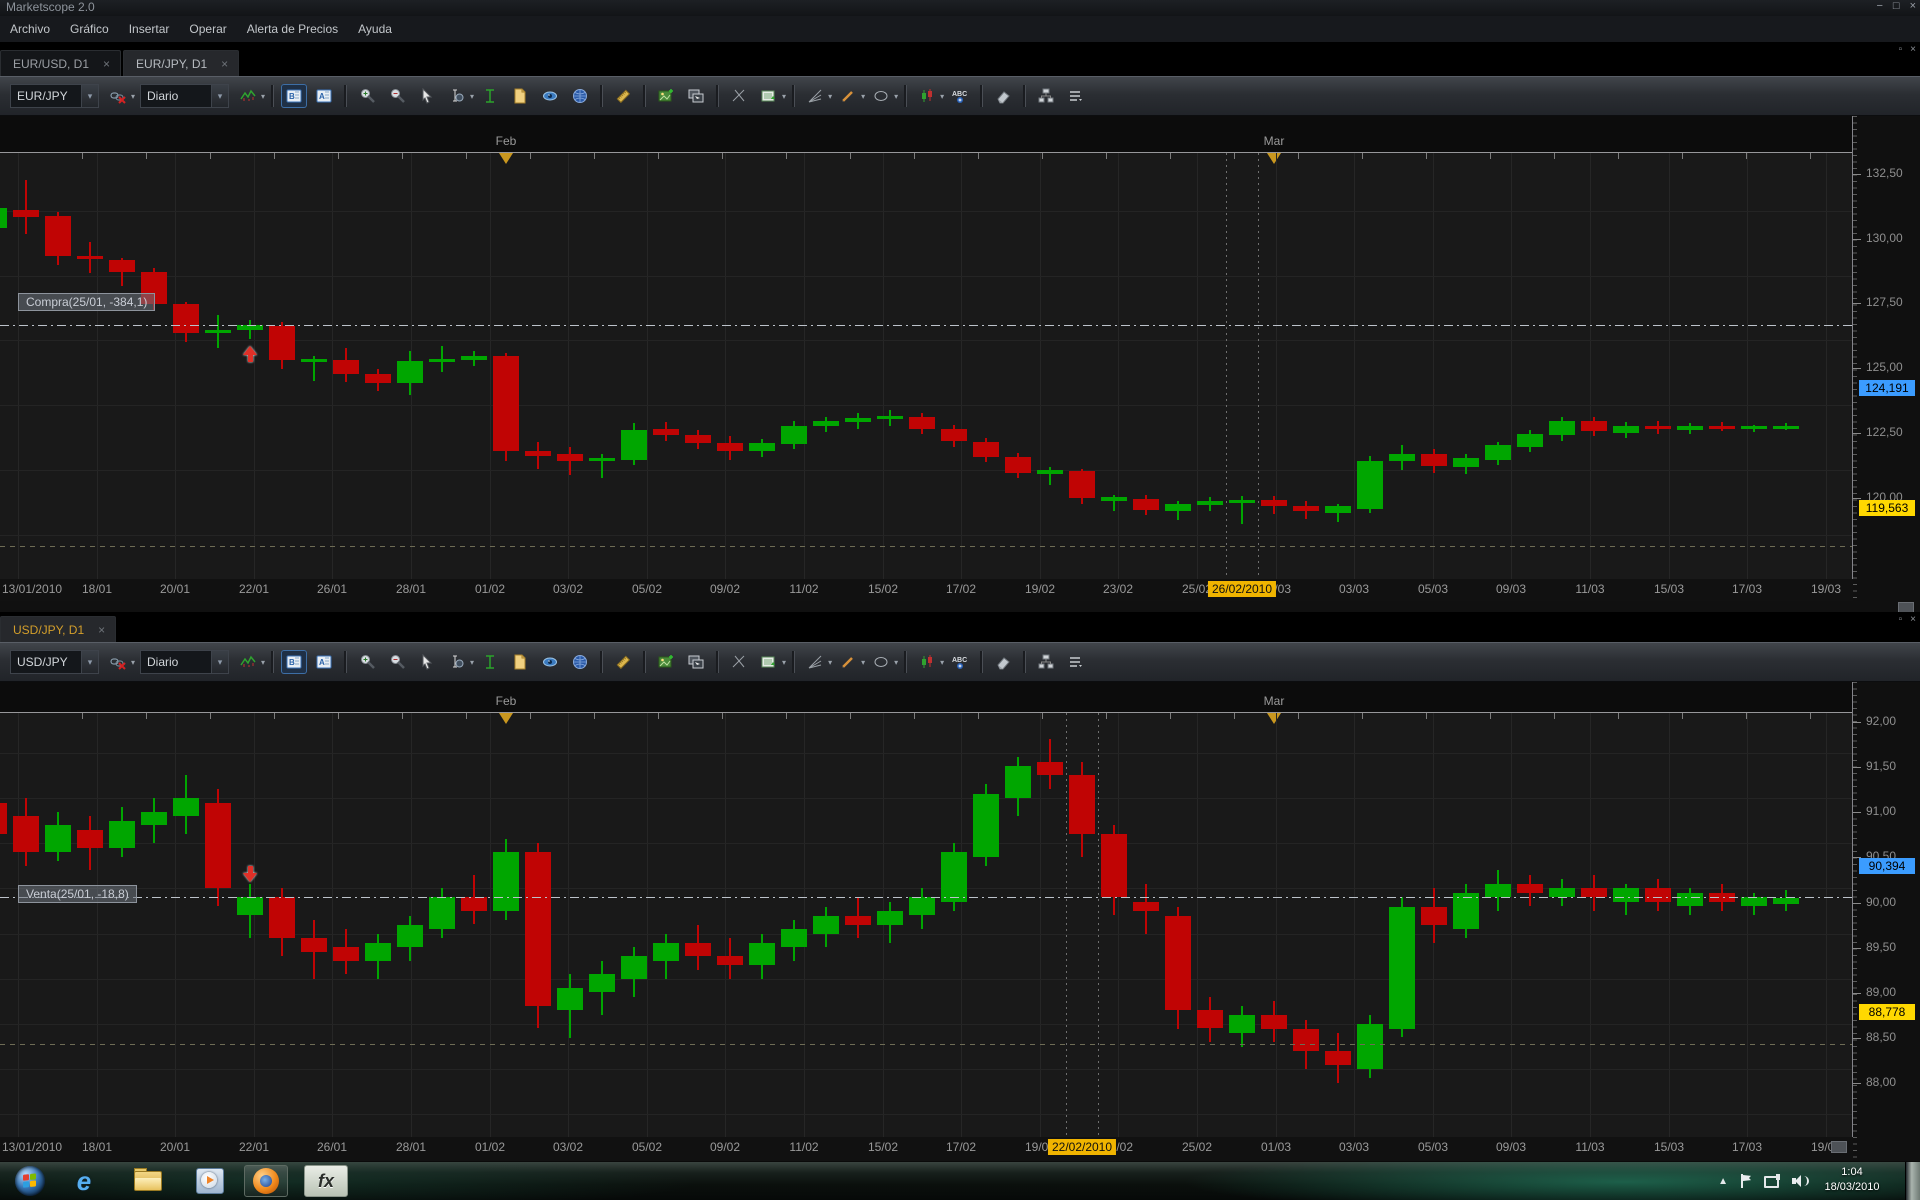 This screenshot has height=1200, width=1920. I want to click on tab-eur-jpy-d1: EUR/JPY, D1 ×, so click(181, 63).